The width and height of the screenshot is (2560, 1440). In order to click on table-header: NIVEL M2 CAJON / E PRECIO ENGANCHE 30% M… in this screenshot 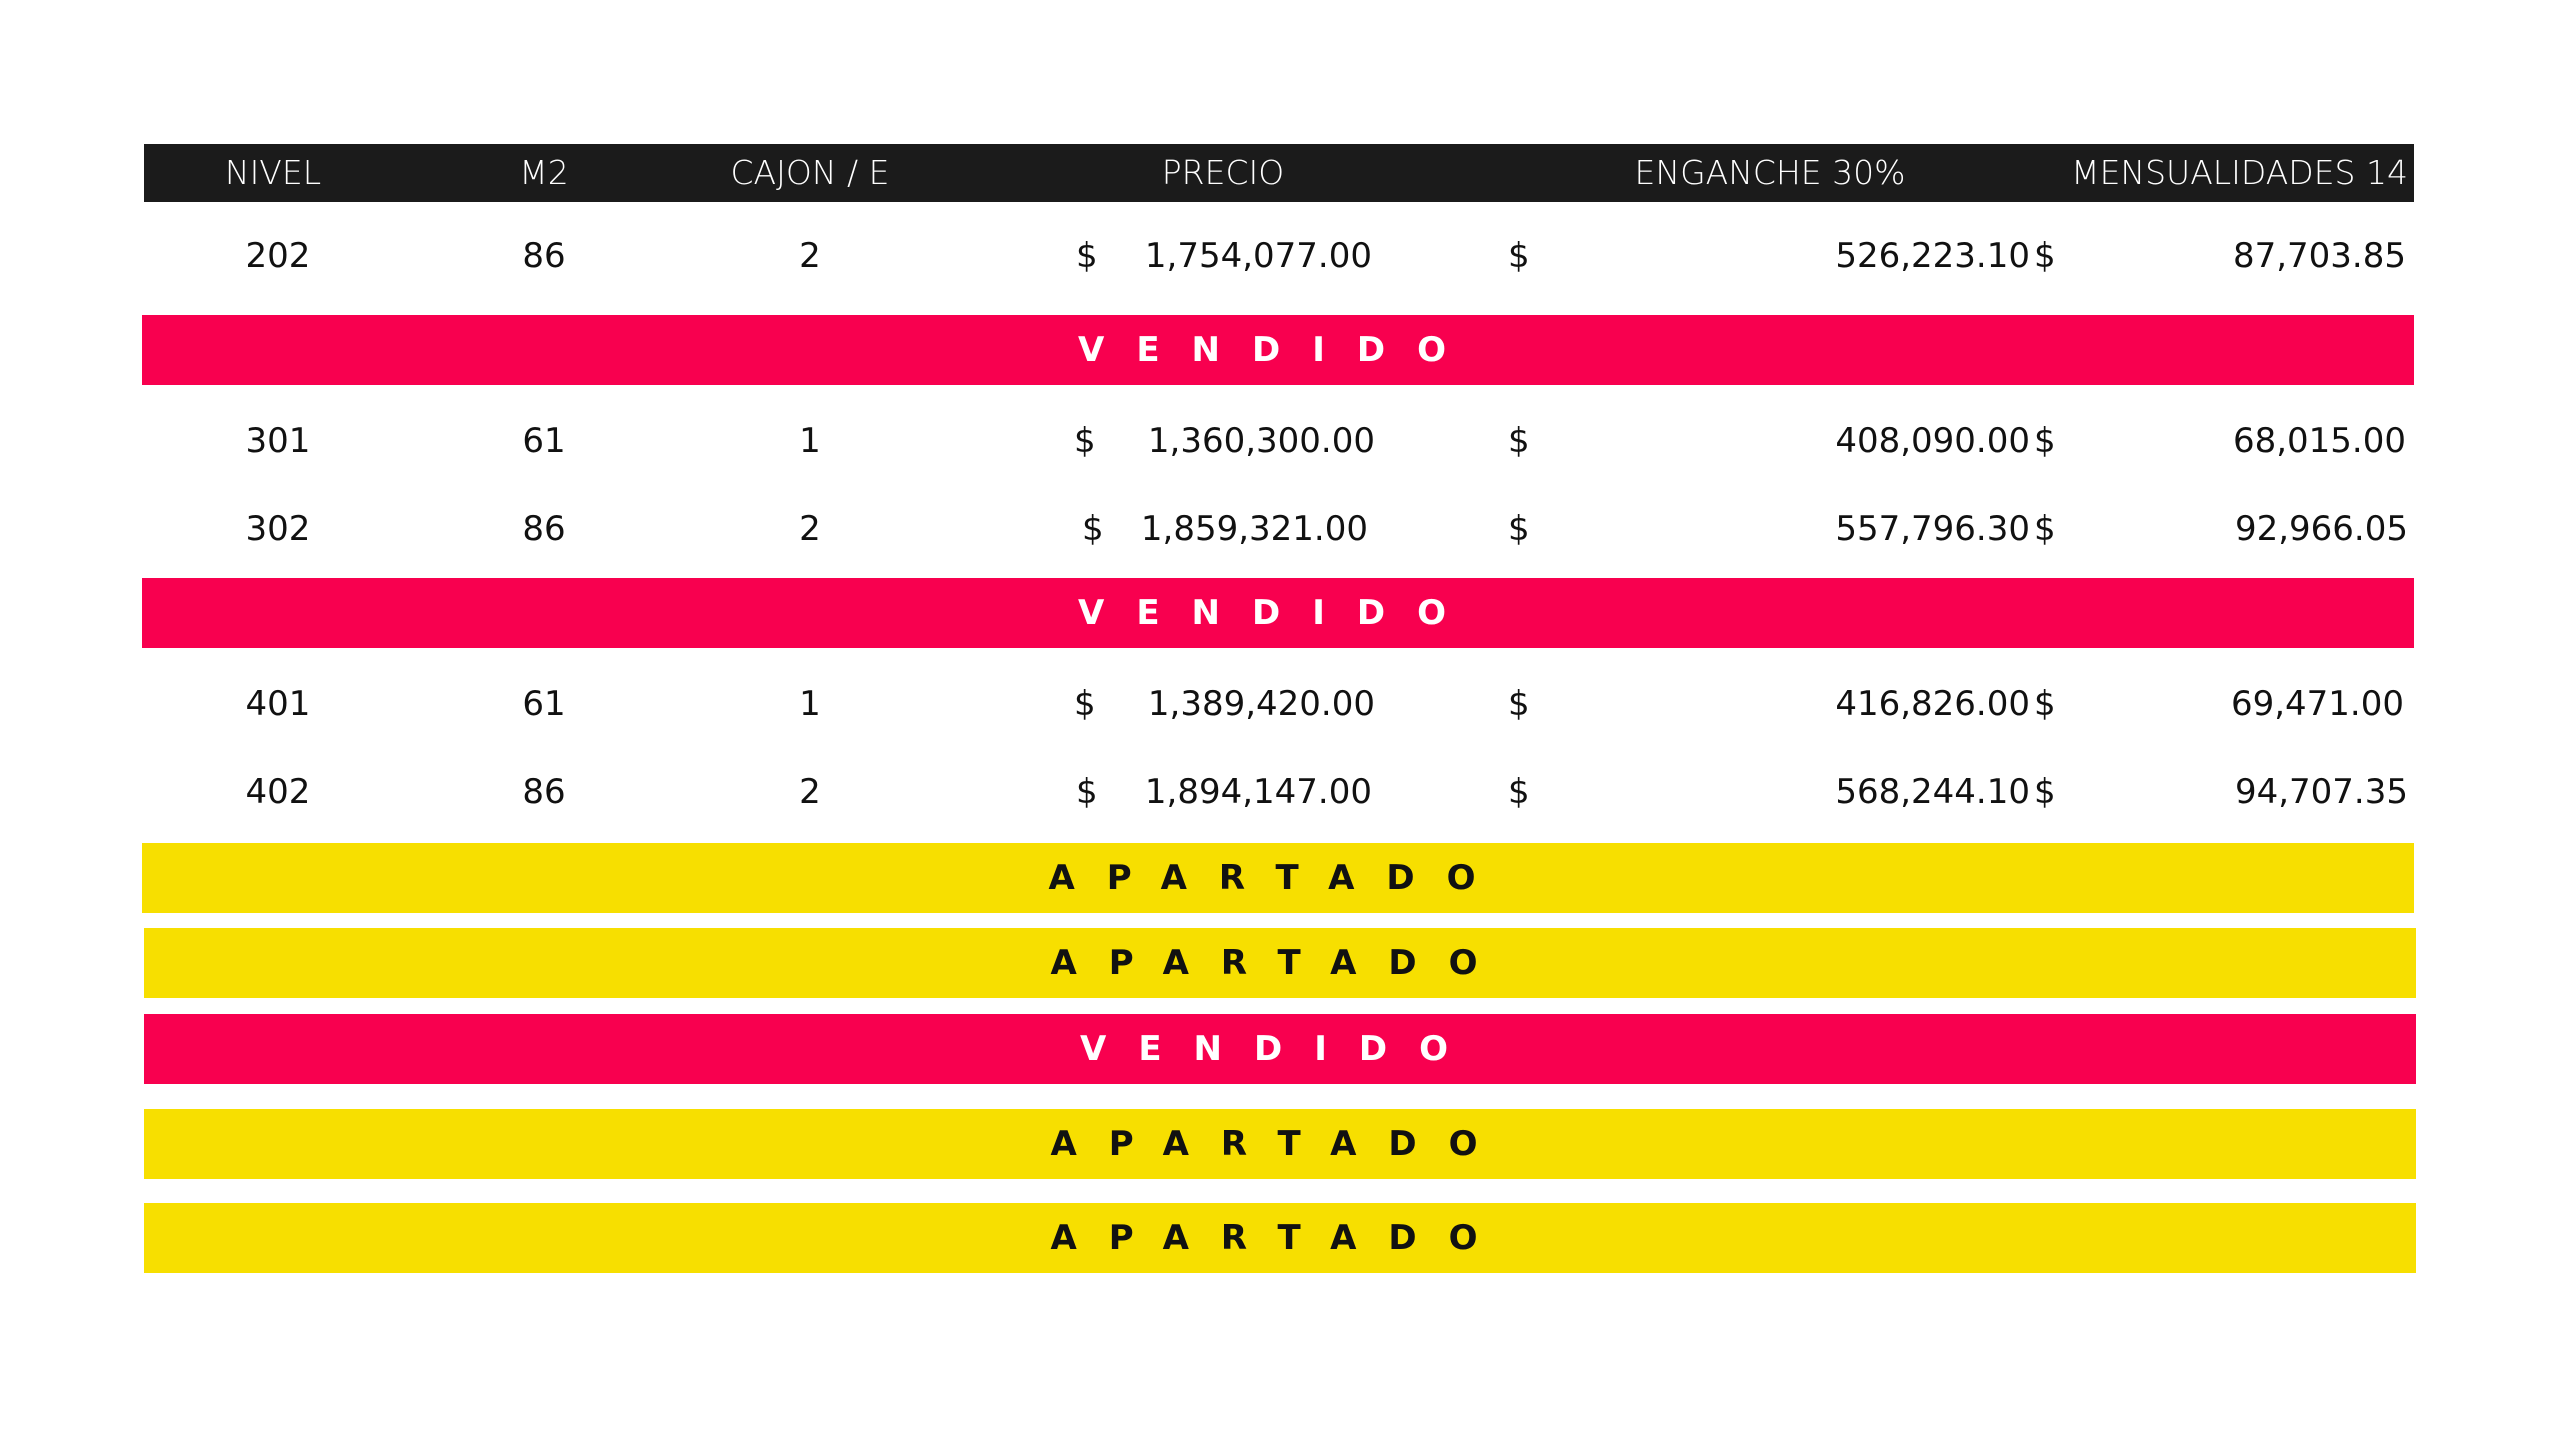, I will do `click(1279, 173)`.